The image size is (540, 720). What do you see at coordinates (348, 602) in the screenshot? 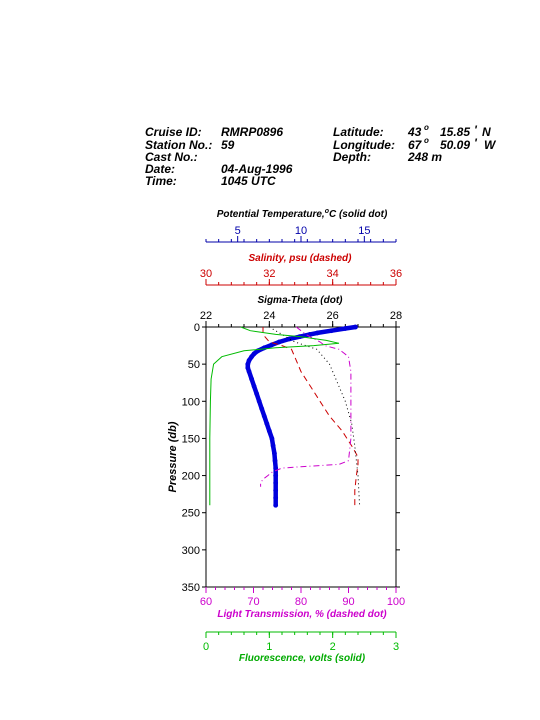
I see `transmission-tick-label: 90` at bounding box center [348, 602].